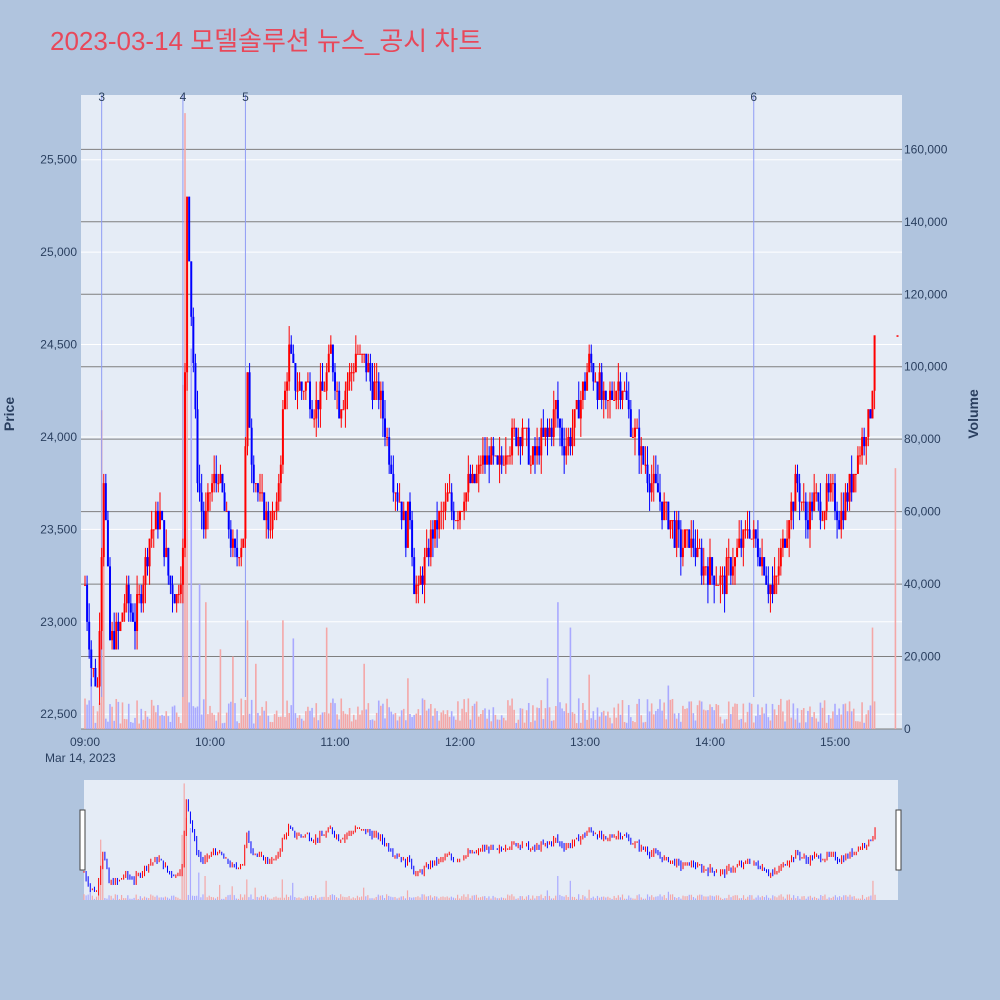 The height and width of the screenshot is (1000, 1000). Describe the element at coordinates (898, 840) in the screenshot. I see `range-slider-right-handle` at that location.